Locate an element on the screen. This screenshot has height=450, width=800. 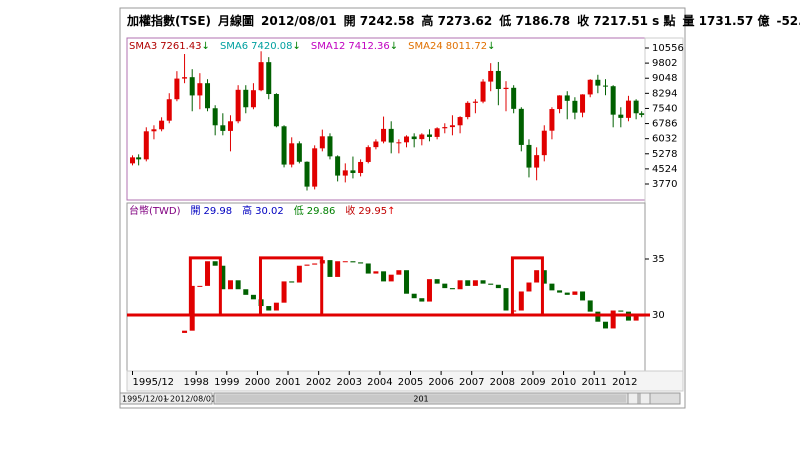
legend-name: 開 is located at coordinates (196, 211).